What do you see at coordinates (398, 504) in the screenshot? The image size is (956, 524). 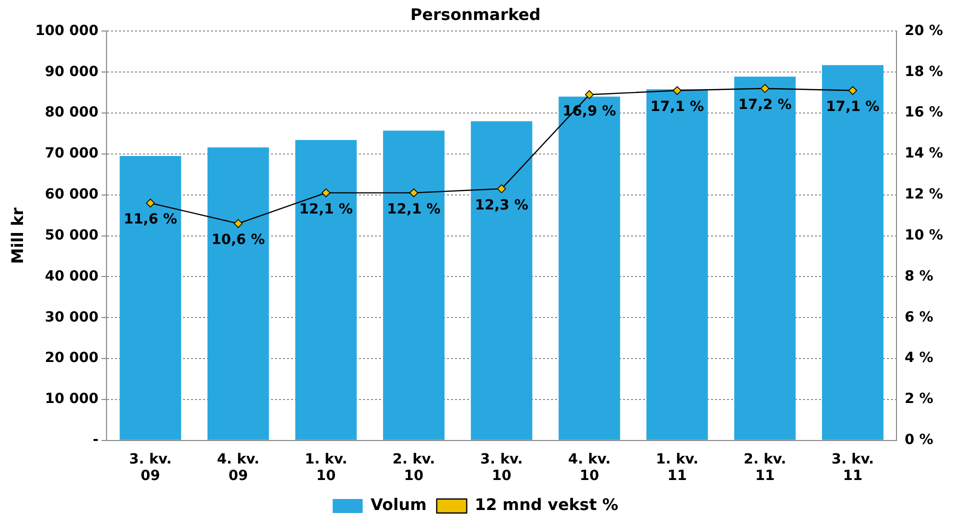 I see `legend-label: Volum` at bounding box center [398, 504].